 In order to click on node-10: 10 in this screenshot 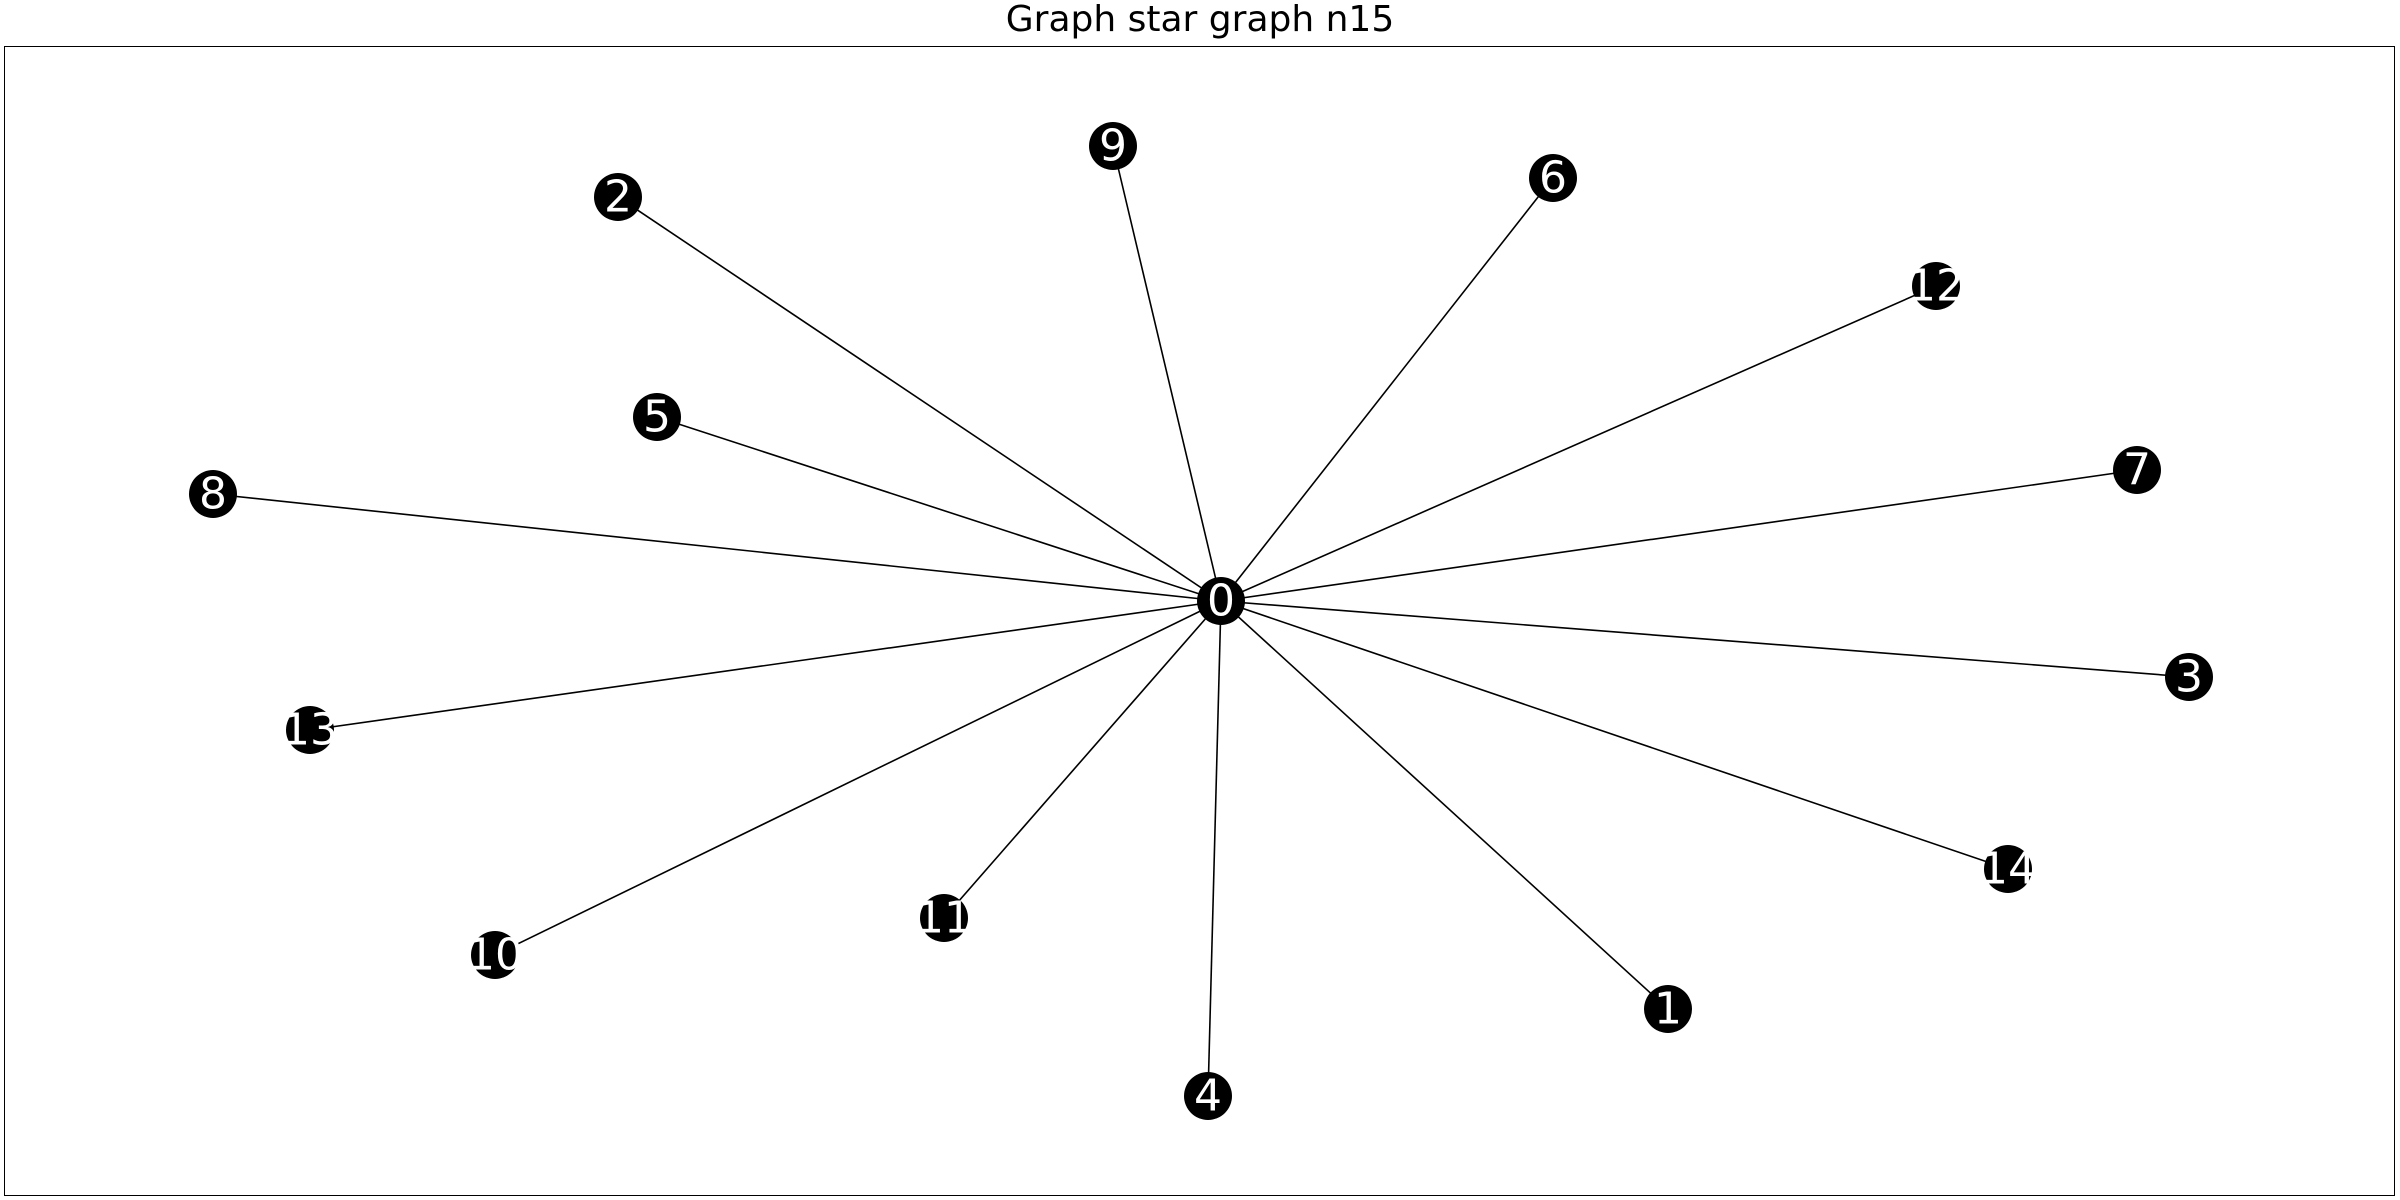, I will do `click(495, 955)`.